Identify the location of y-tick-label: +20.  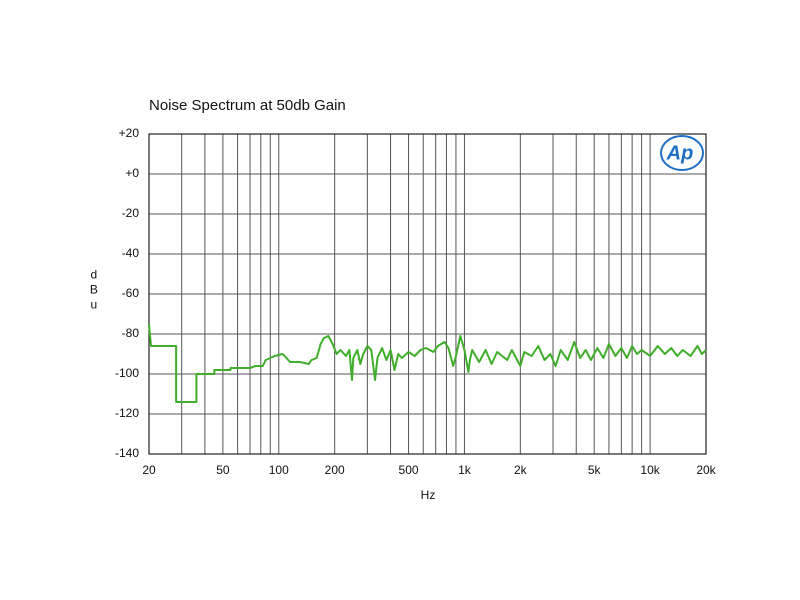
(129, 133).